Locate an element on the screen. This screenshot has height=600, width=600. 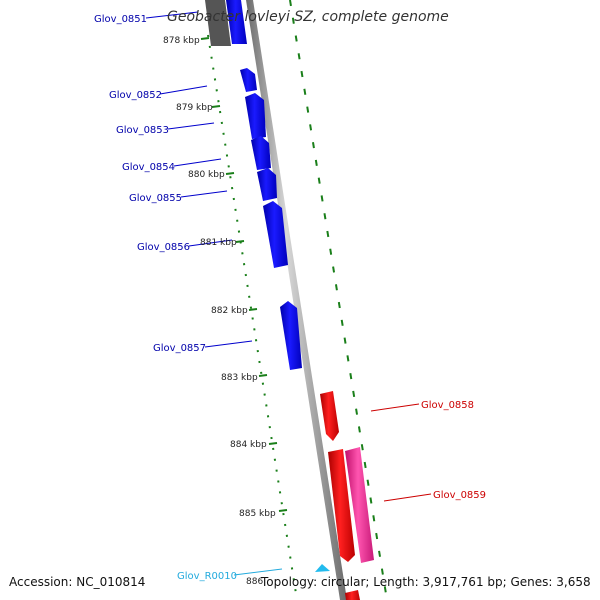
label-glov-0855: Glov_0855 is located at coordinates (155, 198).